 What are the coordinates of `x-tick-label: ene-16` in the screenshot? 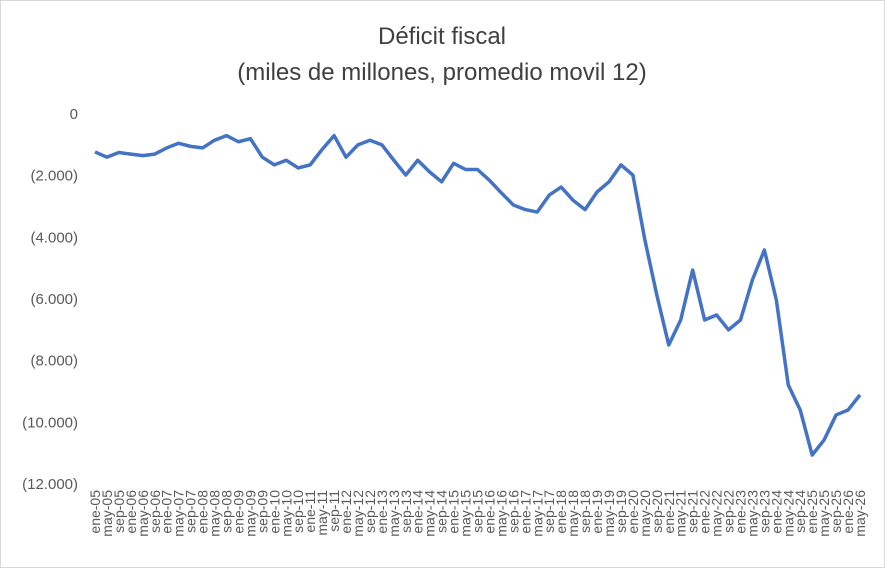 It's located at (489, 512).